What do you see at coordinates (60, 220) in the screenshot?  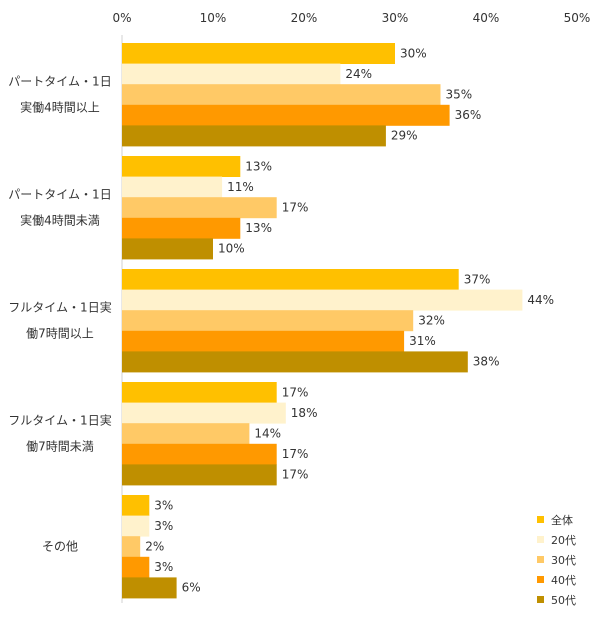 I see `category-label: 実働4時間未満` at bounding box center [60, 220].